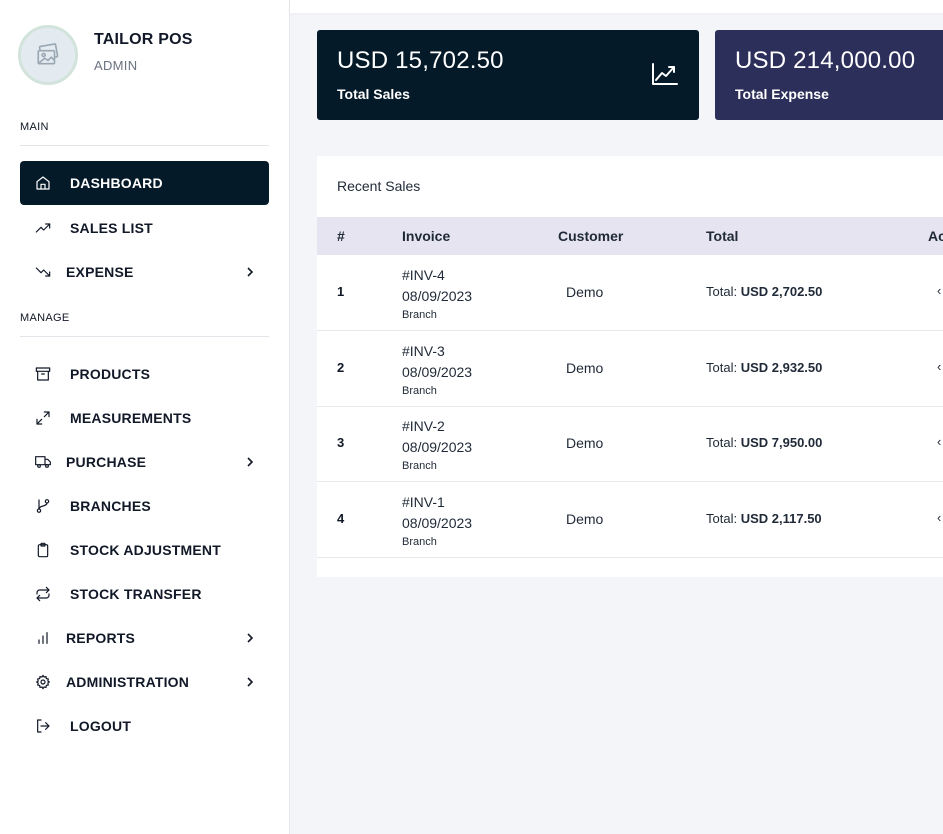 The height and width of the screenshot is (834, 943). Describe the element at coordinates (825, 60) in the screenshot. I see `card-amount: USD 214,000.00` at that location.